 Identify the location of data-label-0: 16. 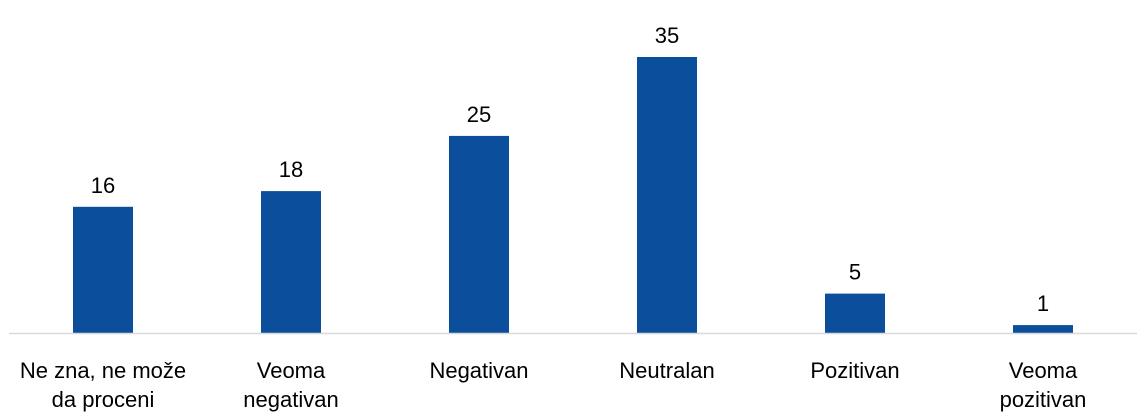
(103, 185).